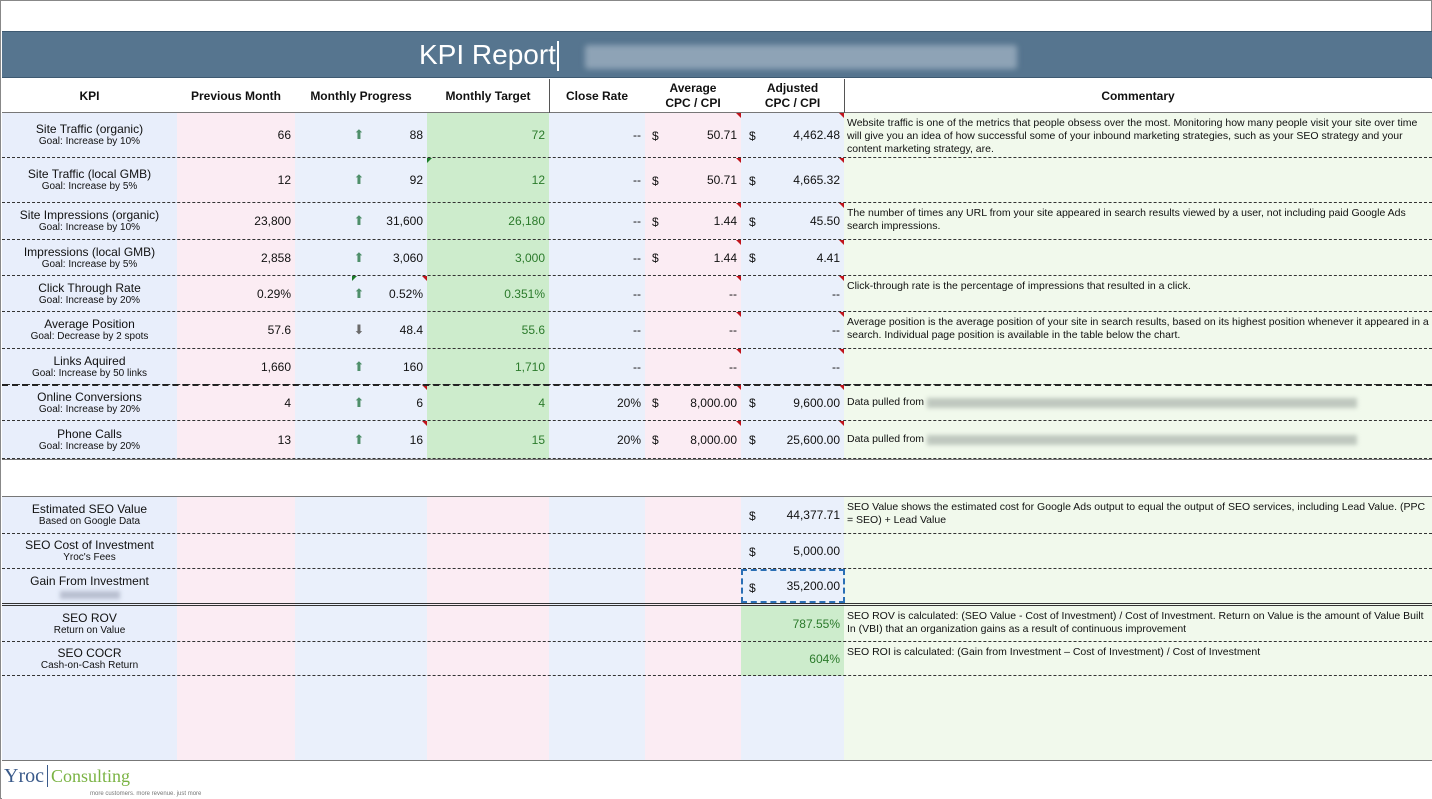 The height and width of the screenshot is (799, 1432). I want to click on redacted-source, so click(1142, 439).